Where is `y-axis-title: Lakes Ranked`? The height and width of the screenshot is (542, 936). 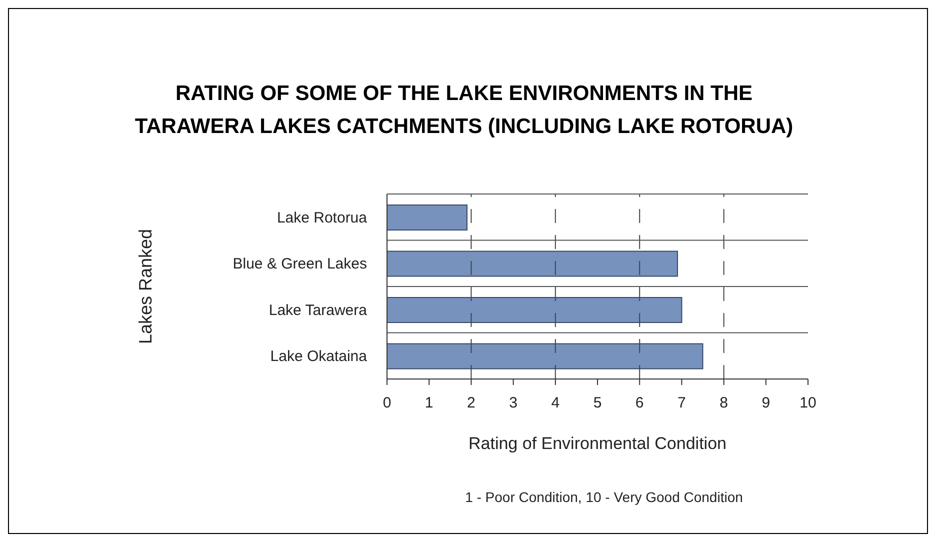 y-axis-title: Lakes Ranked is located at coordinates (145, 286).